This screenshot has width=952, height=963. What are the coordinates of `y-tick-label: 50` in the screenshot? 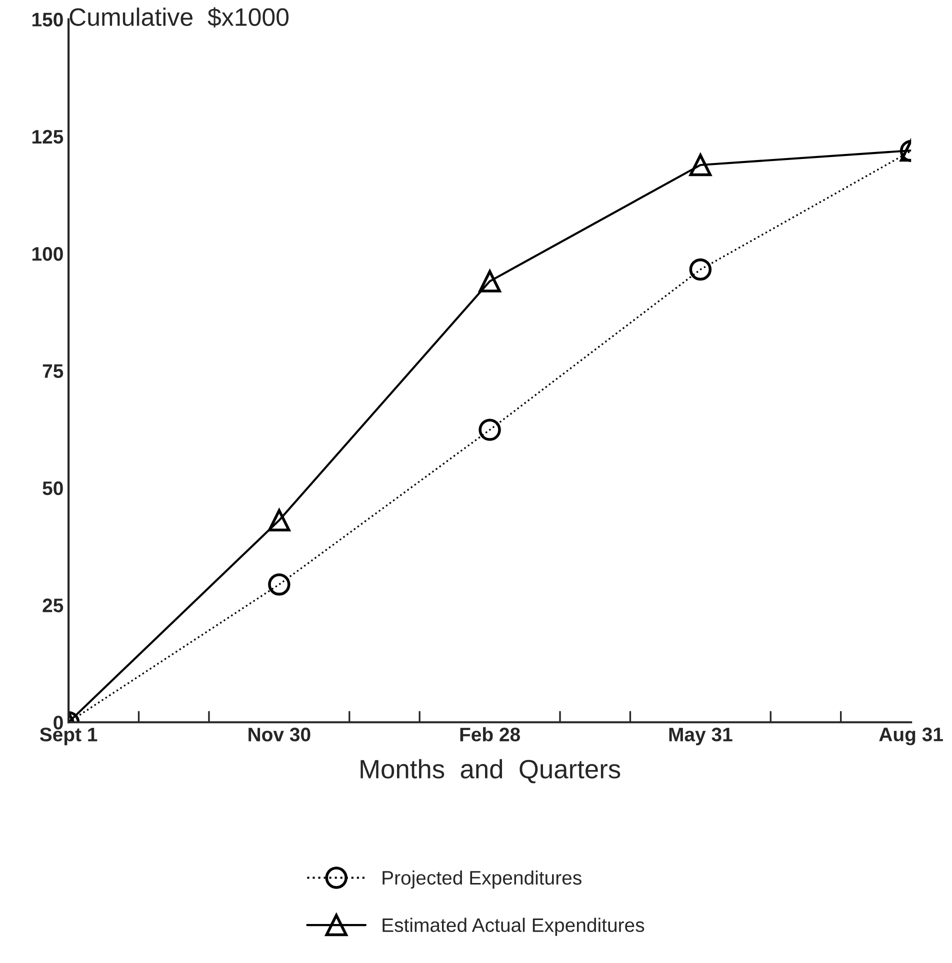 It's located at (52, 488).